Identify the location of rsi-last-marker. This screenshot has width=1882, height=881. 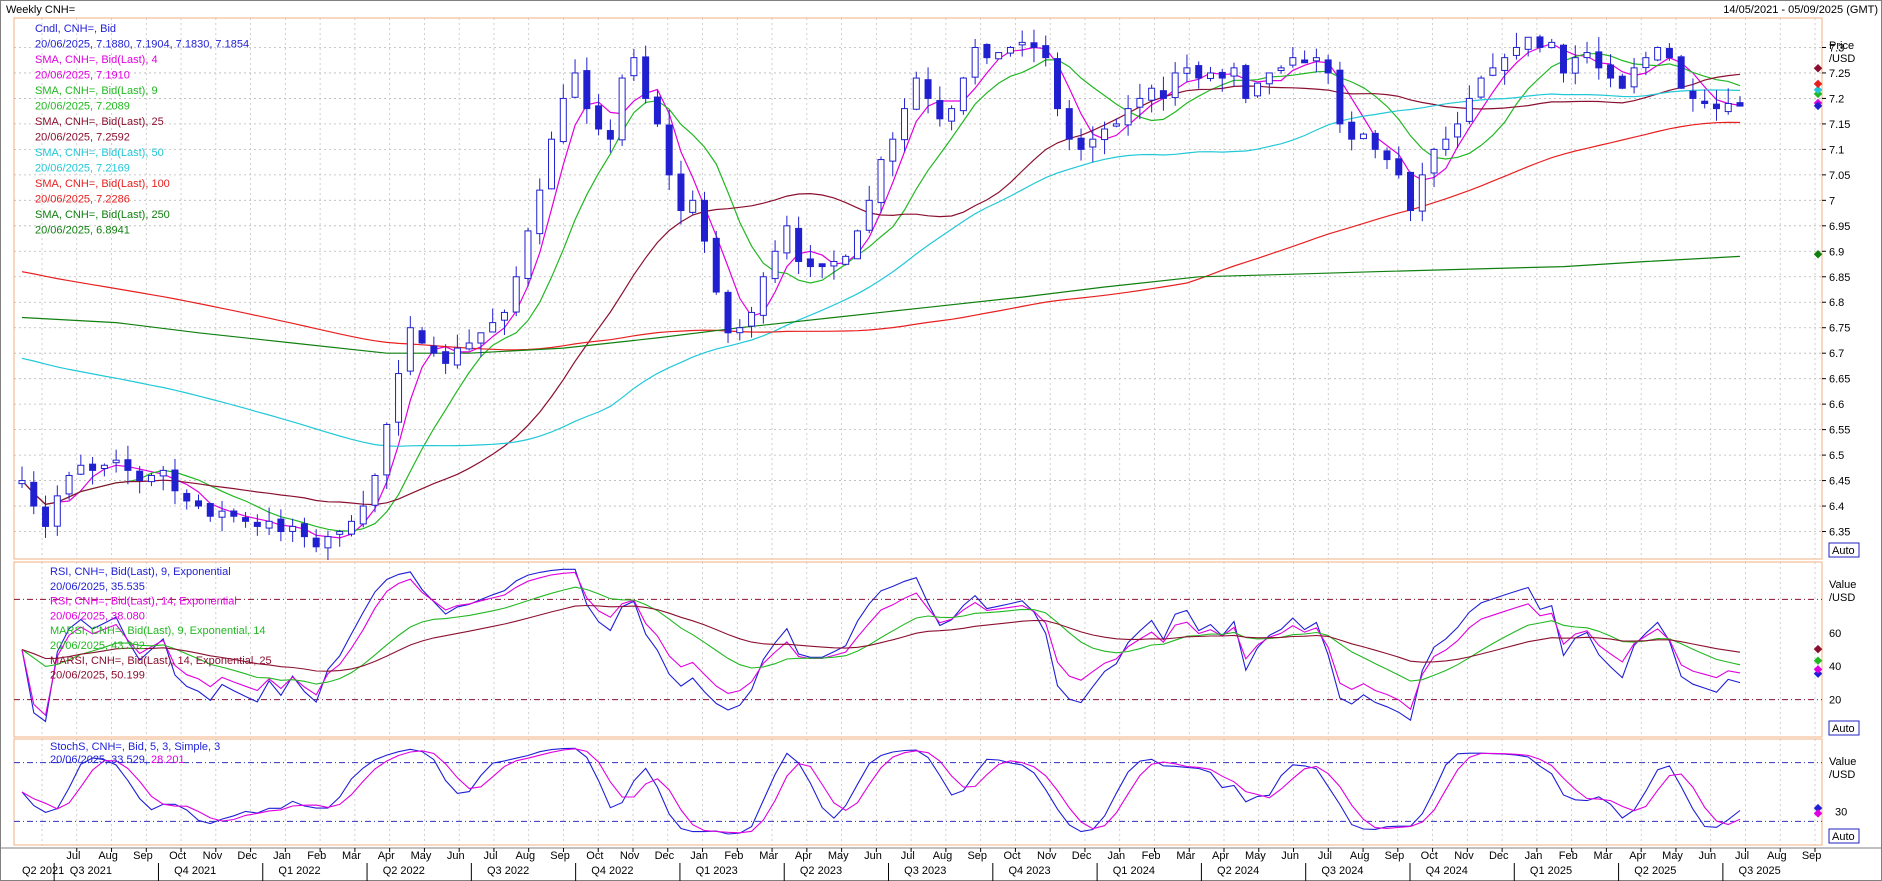
(1818, 669).